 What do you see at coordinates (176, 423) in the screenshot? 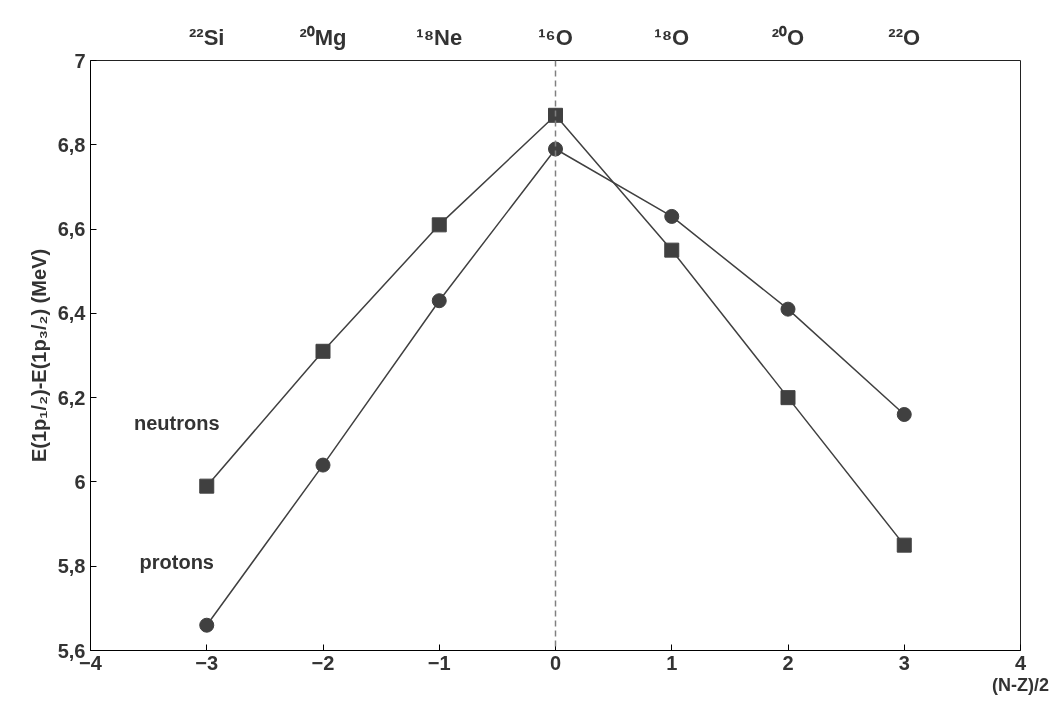
I see `series-label: neutrons` at bounding box center [176, 423].